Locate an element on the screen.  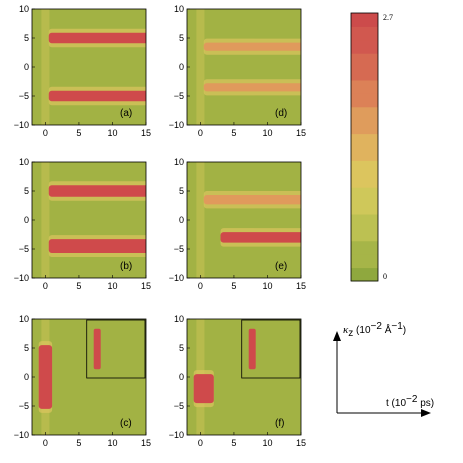
colorbar-frame is located at coordinates (364, 147).